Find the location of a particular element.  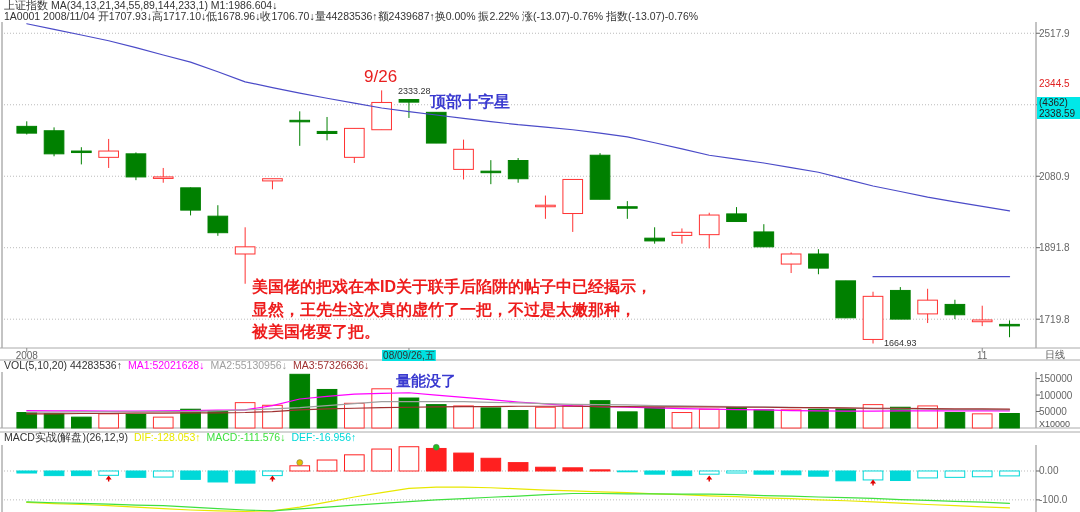

text: 2344.5 is located at coordinates (1055, 83).